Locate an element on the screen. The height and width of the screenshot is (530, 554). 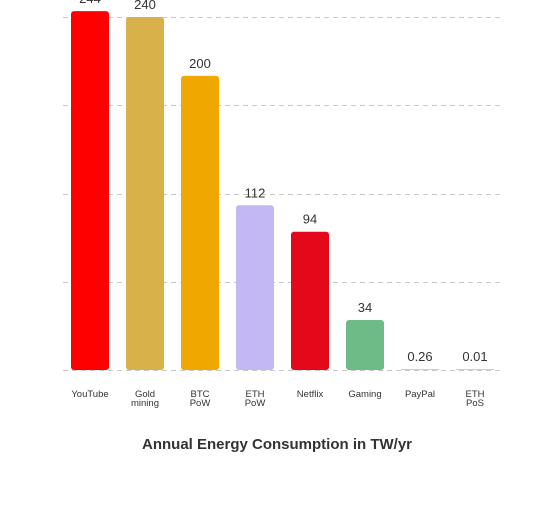
category-label: Netflix is located at coordinates (310, 394).